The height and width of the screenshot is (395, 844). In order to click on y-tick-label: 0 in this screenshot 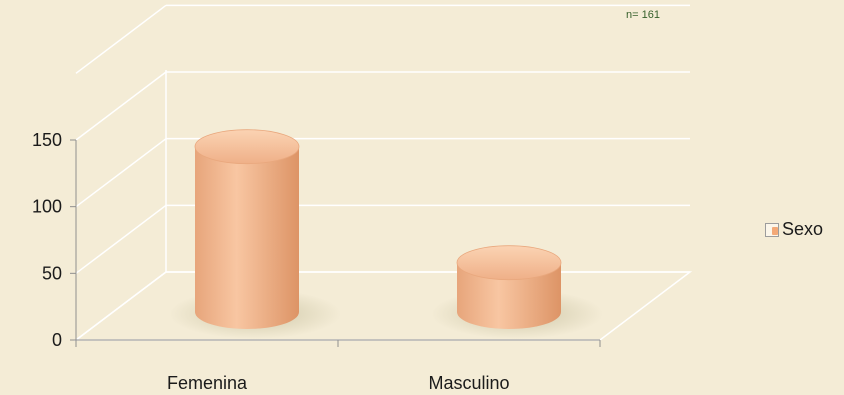, I will do `click(57, 340)`.